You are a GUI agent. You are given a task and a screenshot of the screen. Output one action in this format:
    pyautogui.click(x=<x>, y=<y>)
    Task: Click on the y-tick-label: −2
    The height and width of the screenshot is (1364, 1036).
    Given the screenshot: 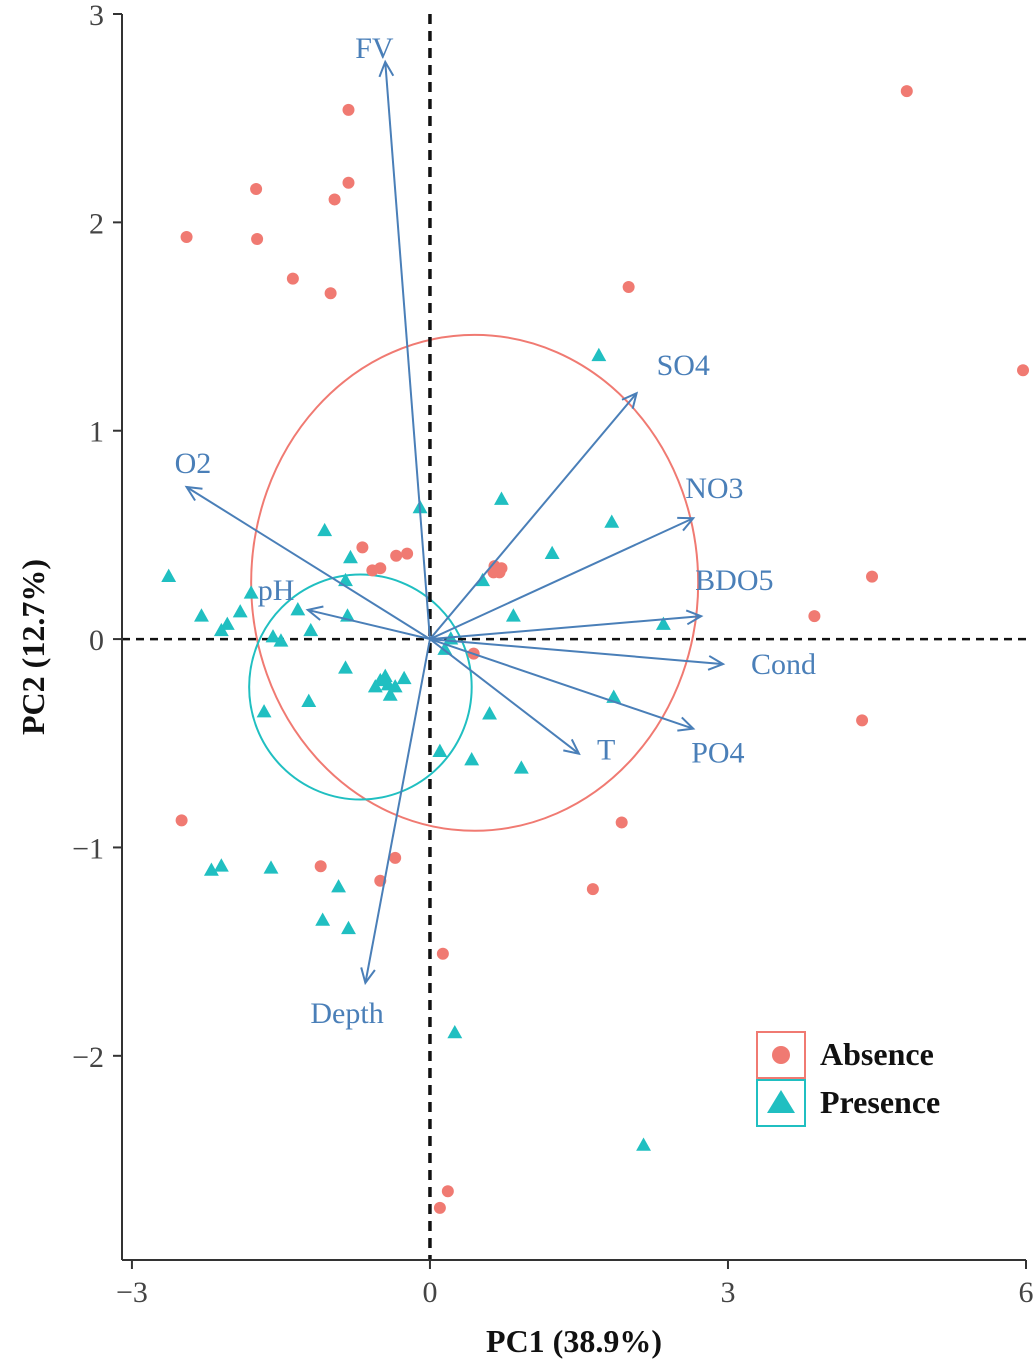 What is the action you would take?
    pyautogui.click(x=88, y=1057)
    